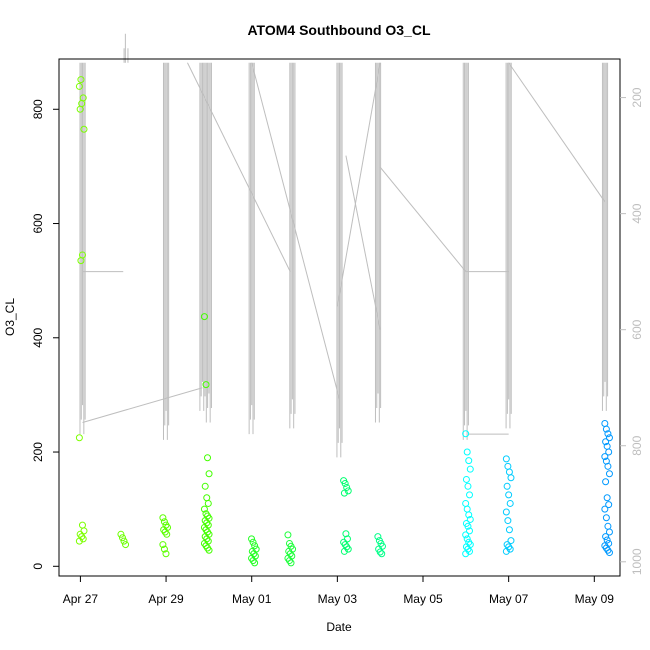 The image size is (650, 650). I want to click on right-y-tick-label: 1000, so click(637, 561).